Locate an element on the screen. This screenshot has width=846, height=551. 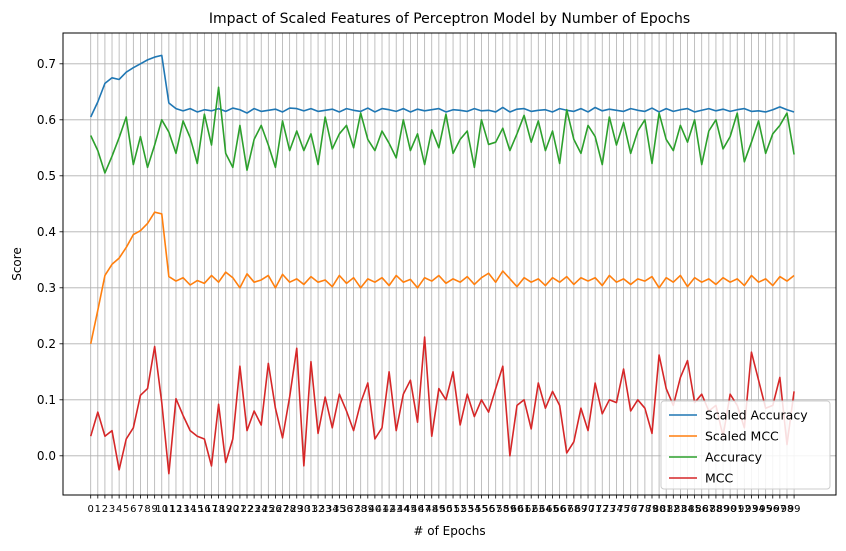
x-axis-label: # of Epochs is located at coordinates (449, 531).